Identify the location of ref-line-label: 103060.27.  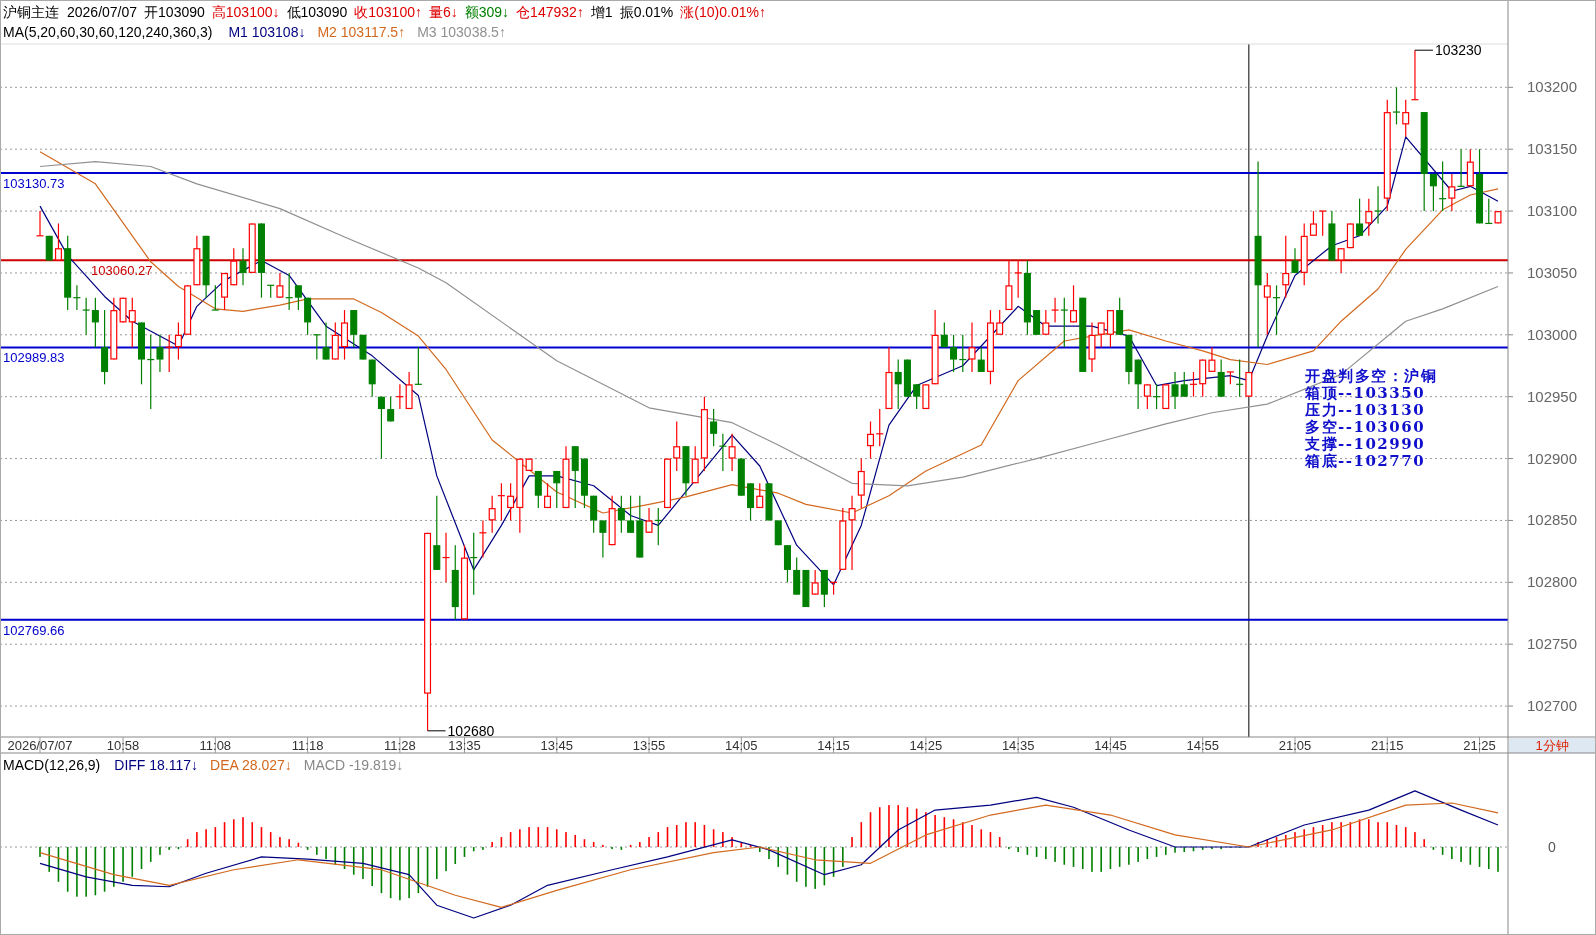
(122, 271).